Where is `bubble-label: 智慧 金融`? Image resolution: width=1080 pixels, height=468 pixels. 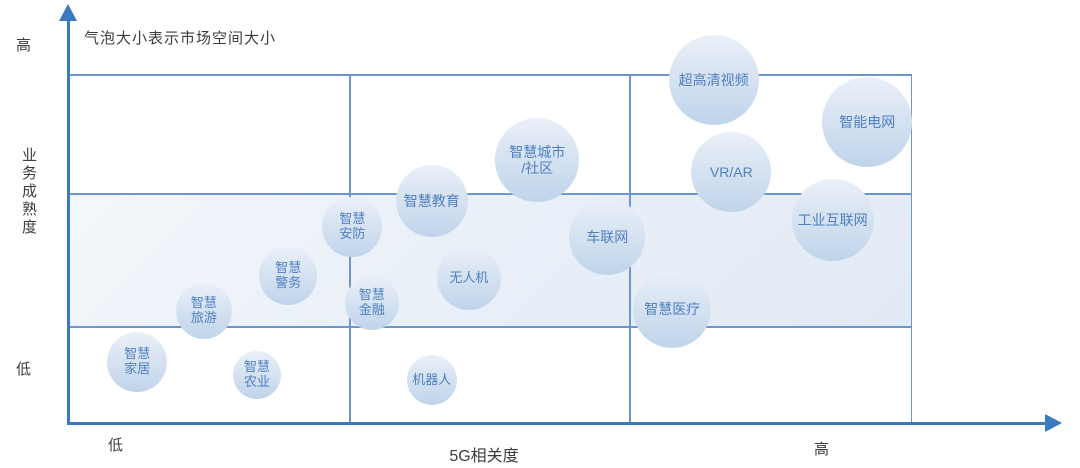 bubble-label: 智慧 金融 is located at coordinates (371, 301).